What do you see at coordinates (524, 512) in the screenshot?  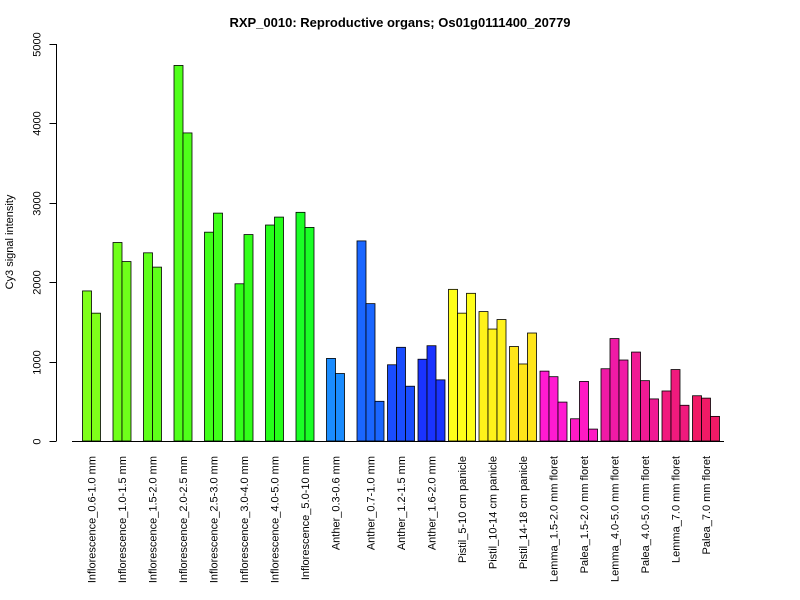 I see `x-tick-label: Pistil_14-18 cm panicle` at bounding box center [524, 512].